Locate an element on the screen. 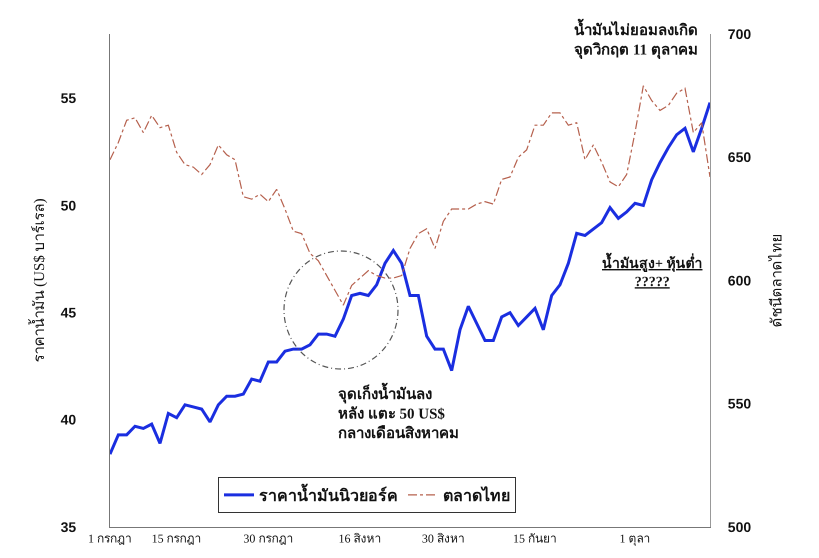 The height and width of the screenshot is (558, 819). y2-tick-label: 500 is located at coordinates (740, 526).